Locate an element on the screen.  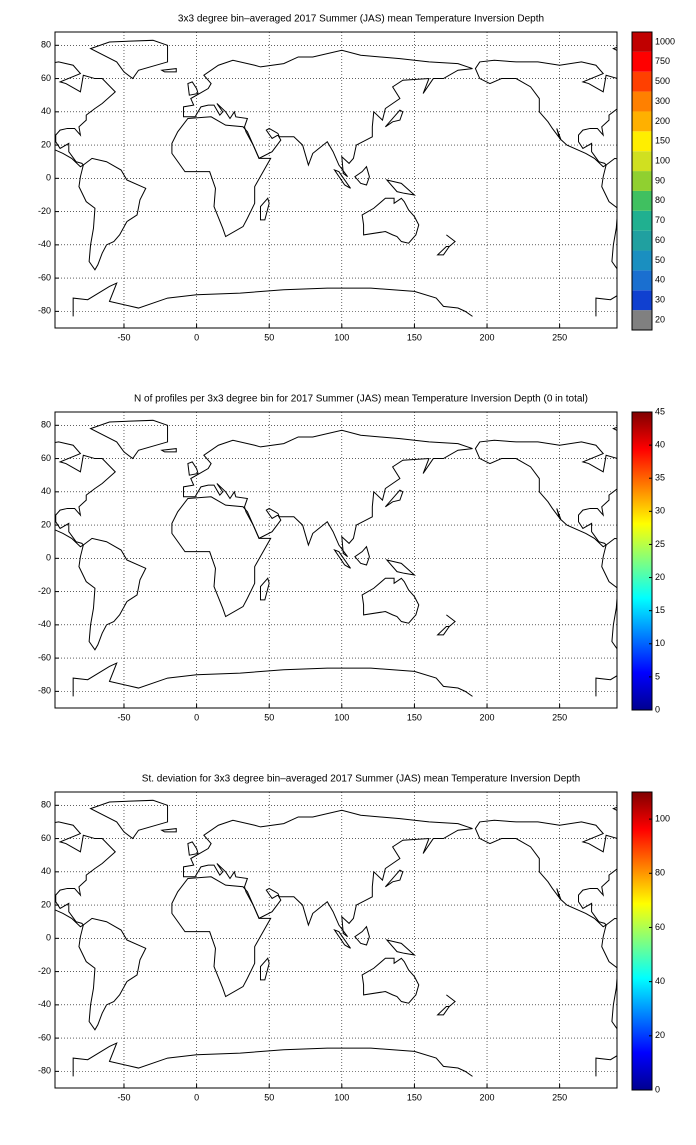
colorbar-label: 500 is located at coordinates (662, 81).